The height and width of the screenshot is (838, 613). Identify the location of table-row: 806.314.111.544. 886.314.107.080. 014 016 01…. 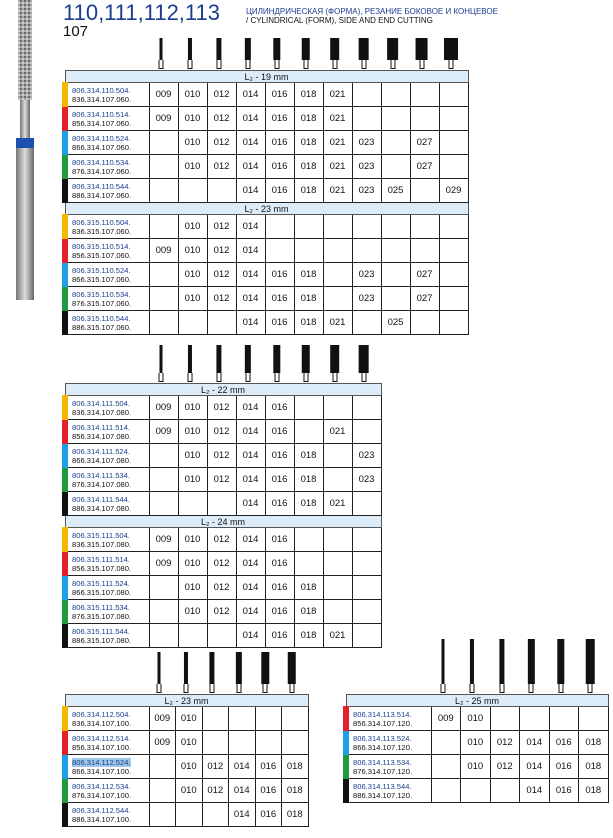
(222, 503).